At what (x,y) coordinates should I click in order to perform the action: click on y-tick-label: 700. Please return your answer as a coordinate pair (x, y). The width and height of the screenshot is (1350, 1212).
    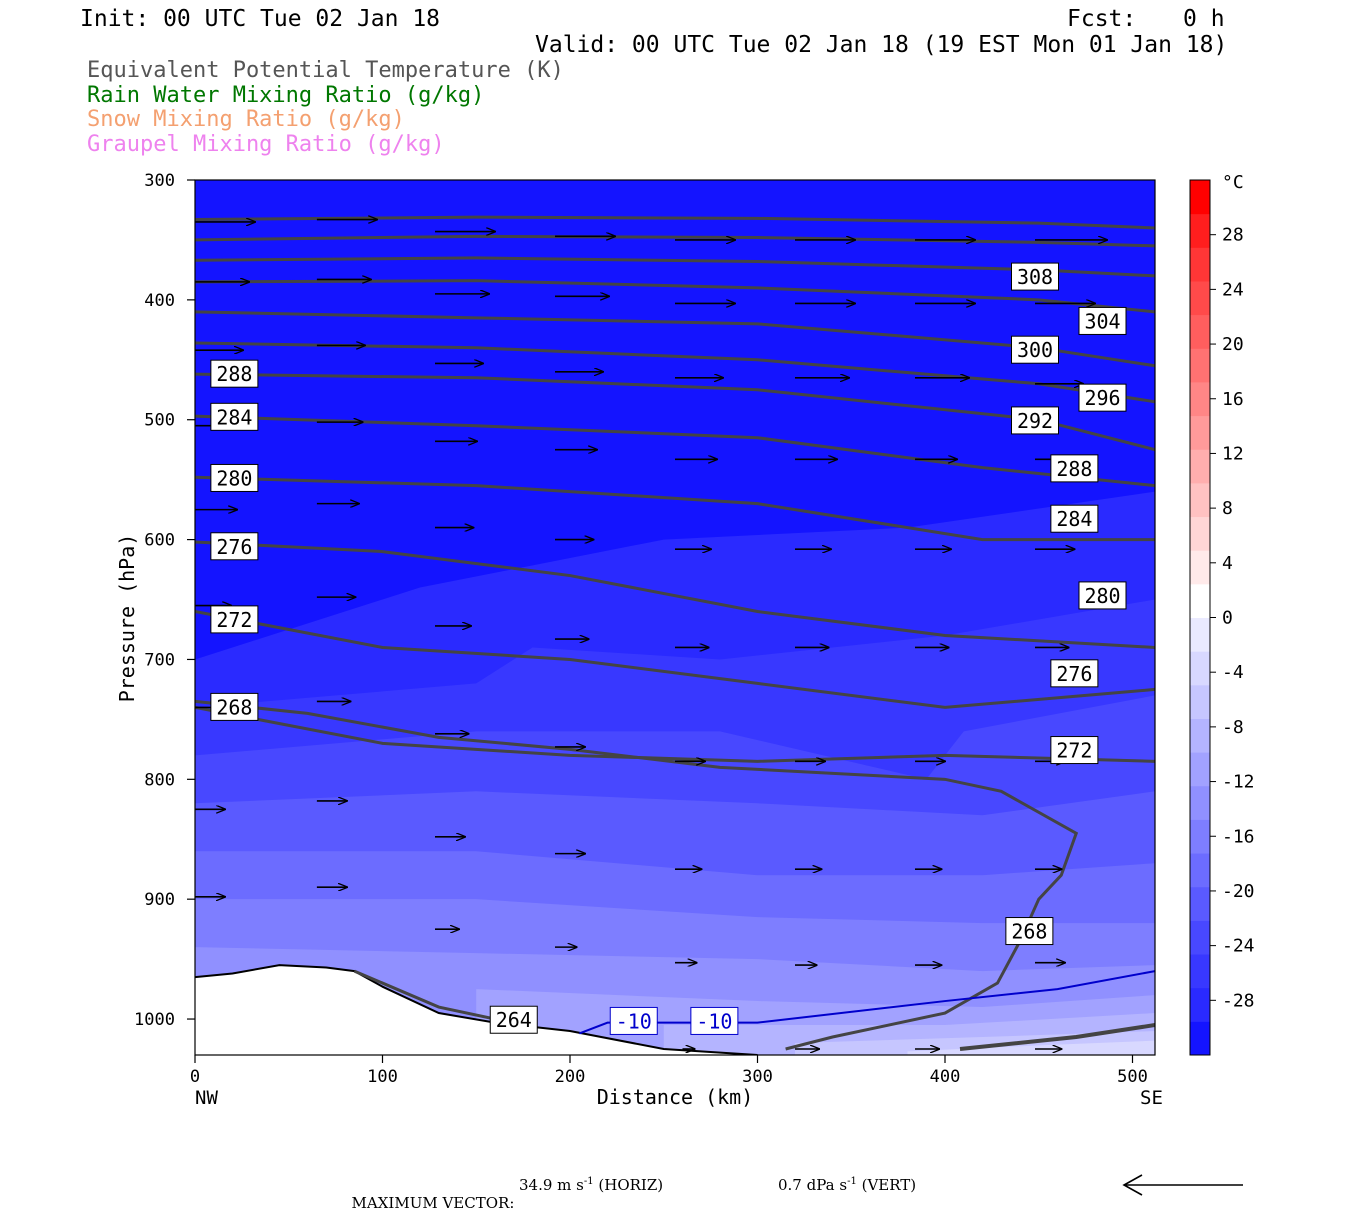
    Looking at the image, I should click on (159, 660).